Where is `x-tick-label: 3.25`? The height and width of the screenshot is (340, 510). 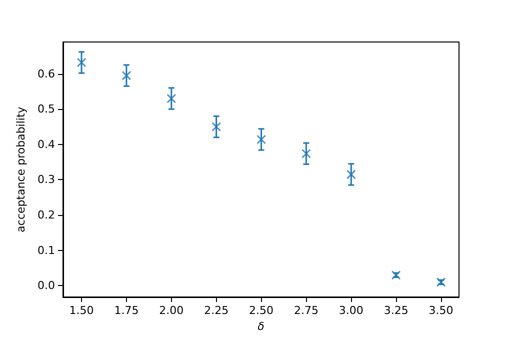
x-tick-label: 3.25 is located at coordinates (396, 310).